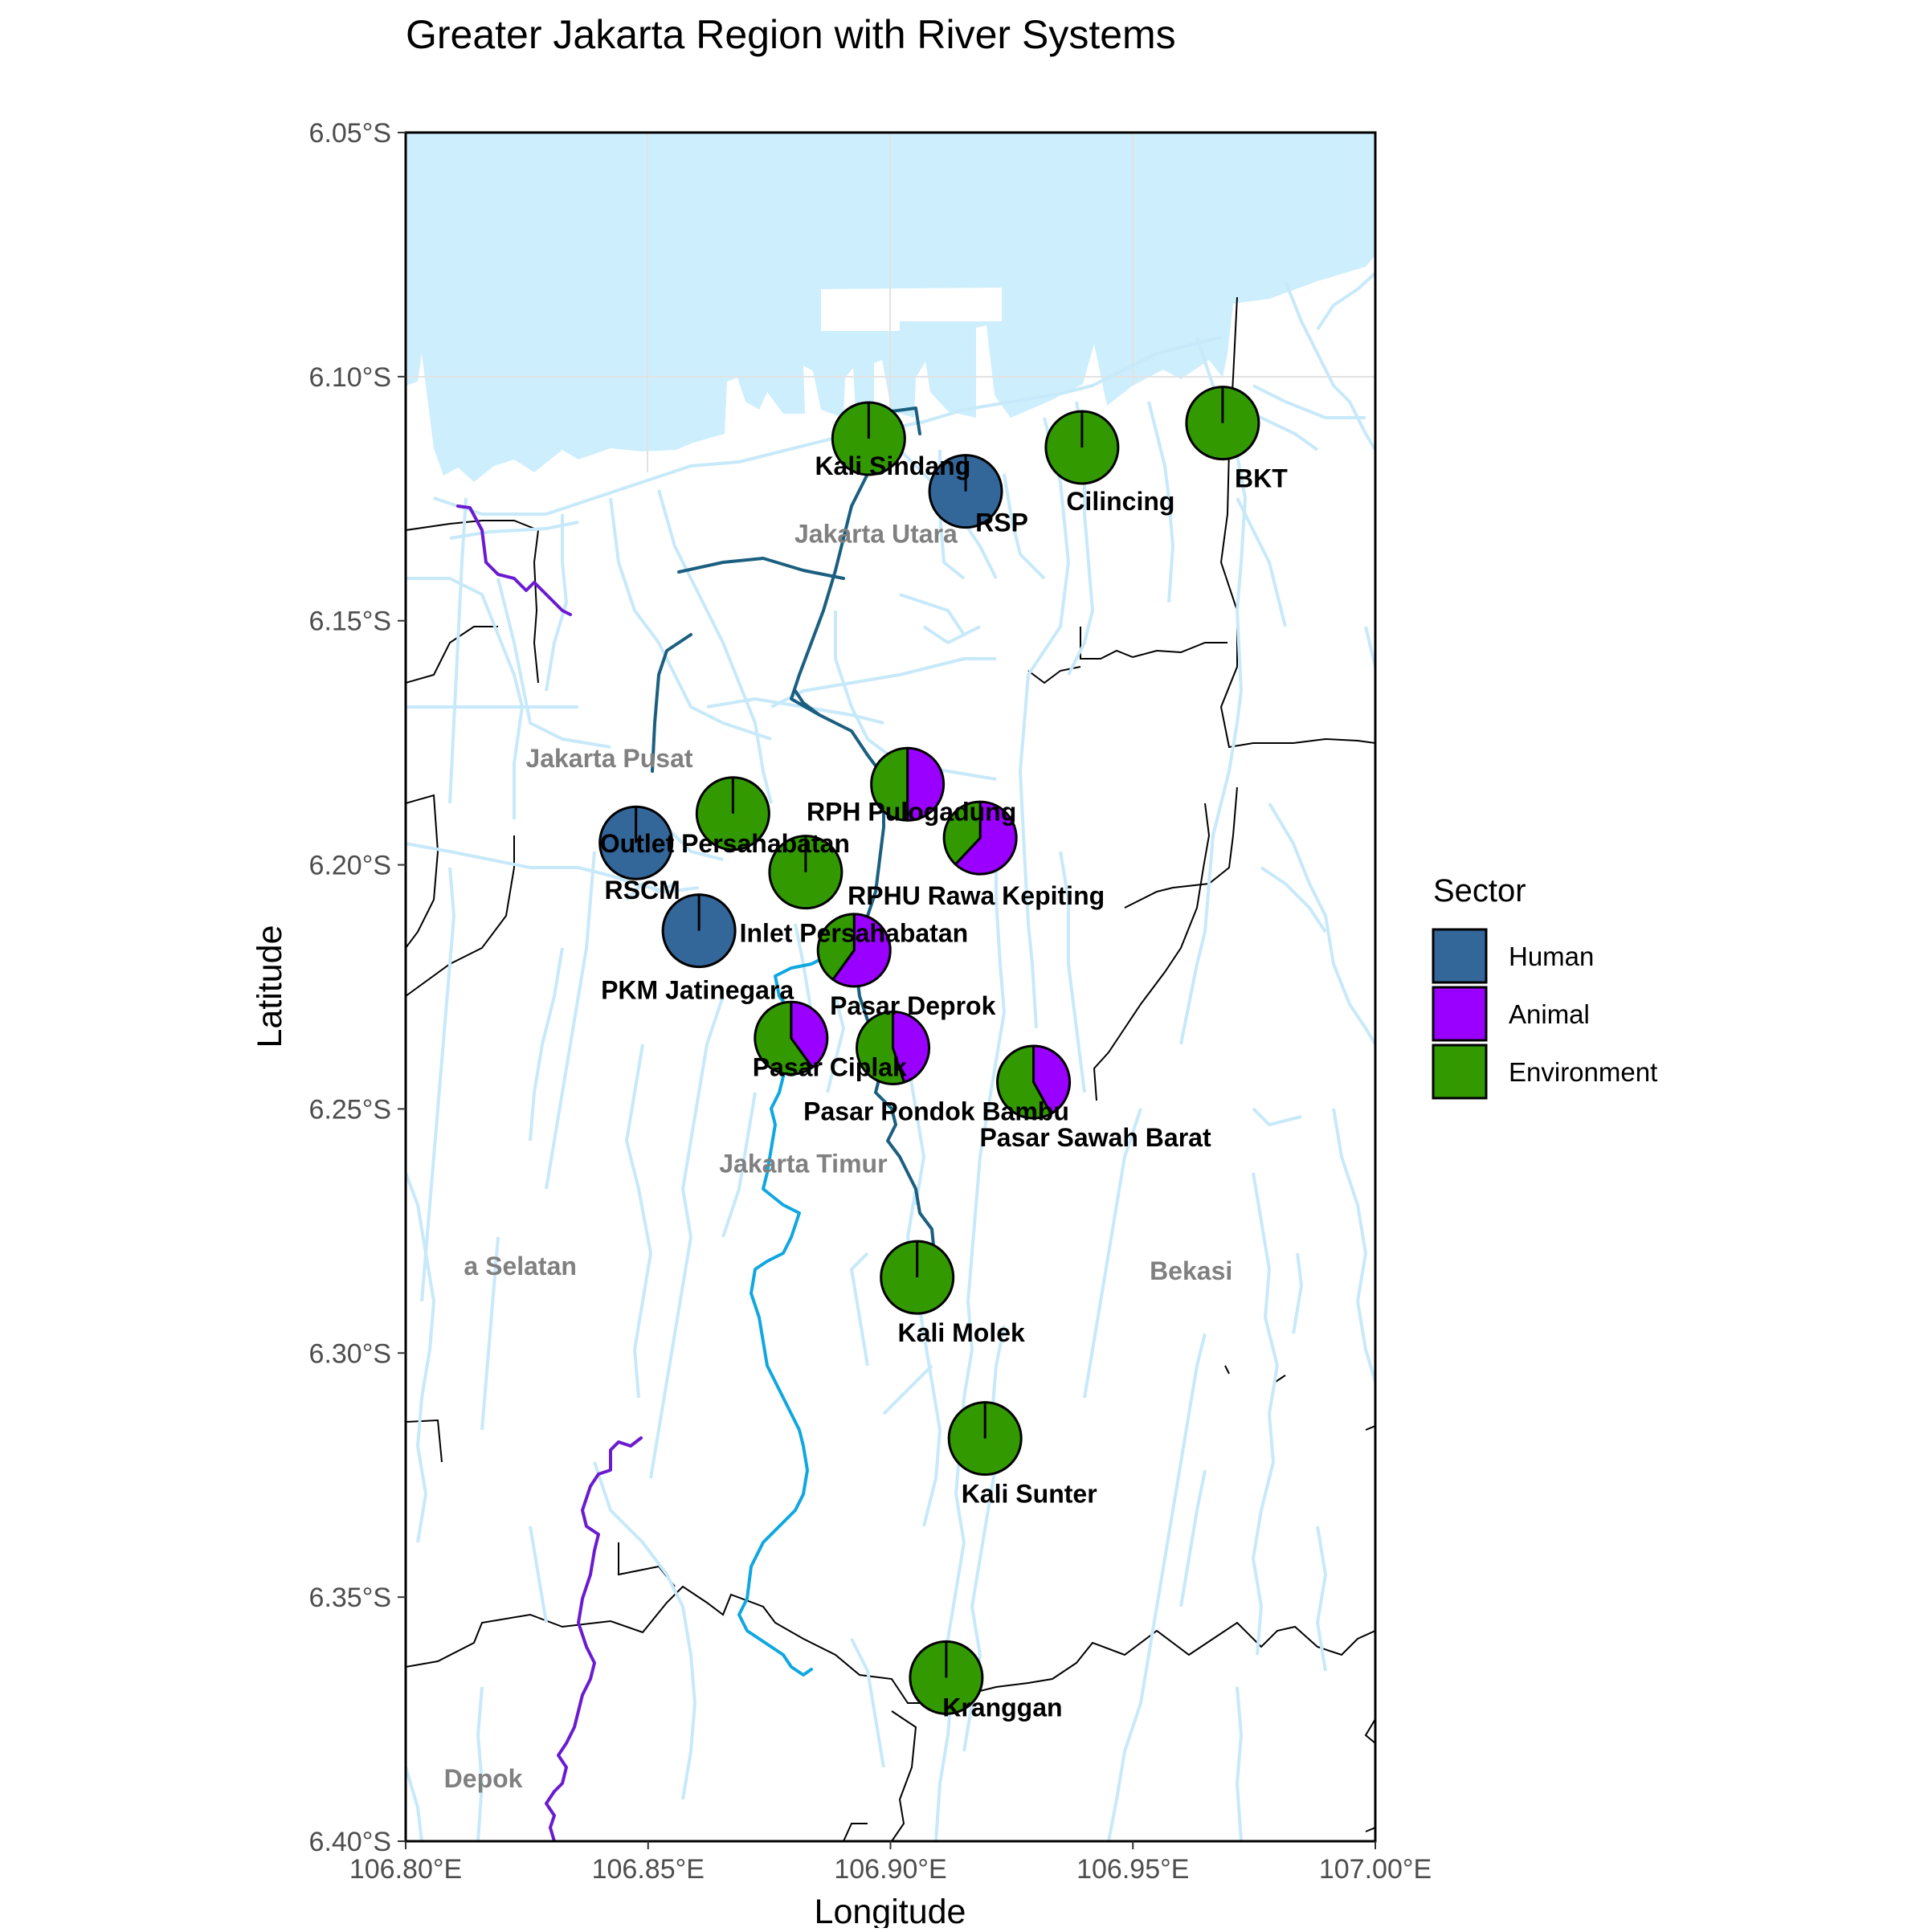 The height and width of the screenshot is (1932, 1928). I want to click on site-label-pkm-jatinegara: PKM Jatinegara, so click(697, 990).